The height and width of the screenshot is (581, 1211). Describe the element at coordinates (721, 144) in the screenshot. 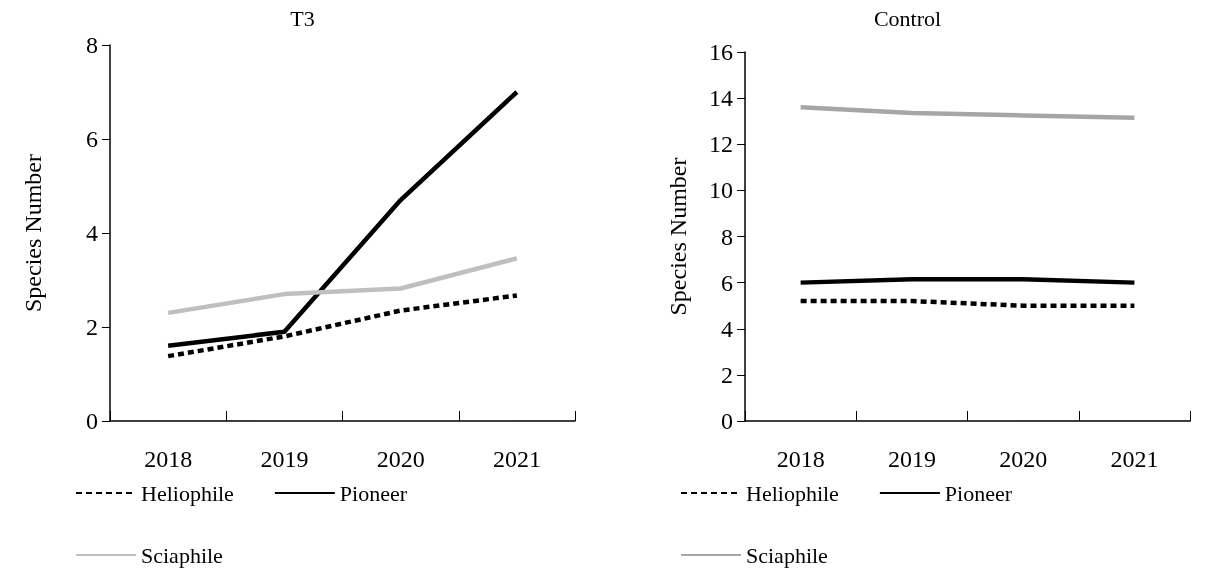

I see `y-tick-label: 12` at that location.